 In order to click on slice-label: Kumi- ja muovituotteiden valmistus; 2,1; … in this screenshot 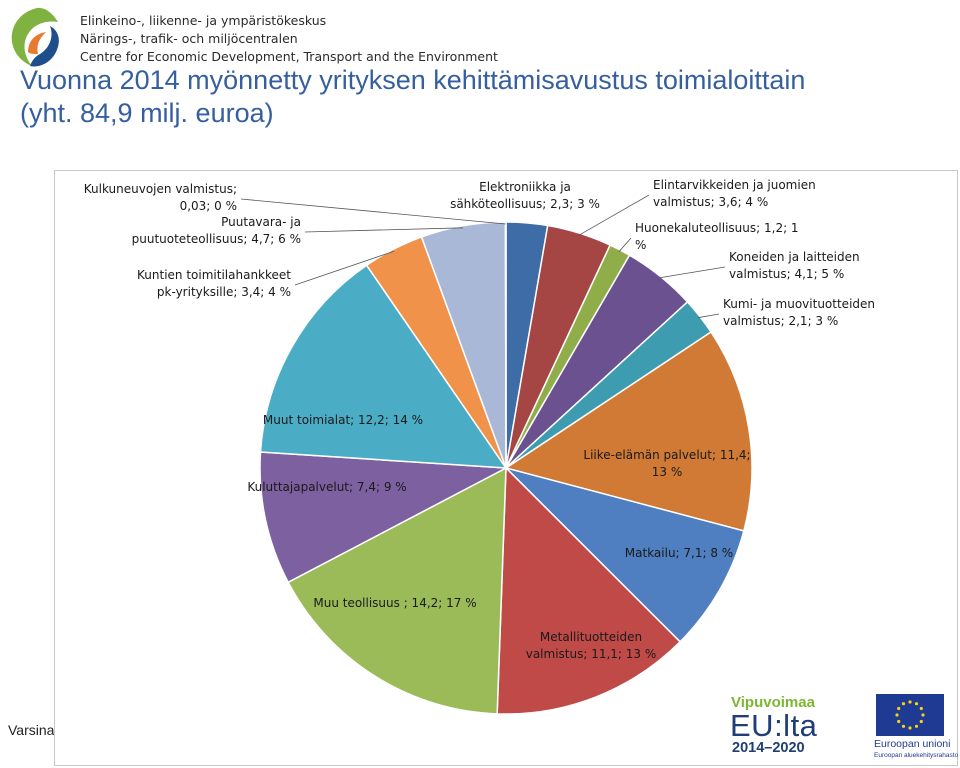, I will do `click(799, 312)`.